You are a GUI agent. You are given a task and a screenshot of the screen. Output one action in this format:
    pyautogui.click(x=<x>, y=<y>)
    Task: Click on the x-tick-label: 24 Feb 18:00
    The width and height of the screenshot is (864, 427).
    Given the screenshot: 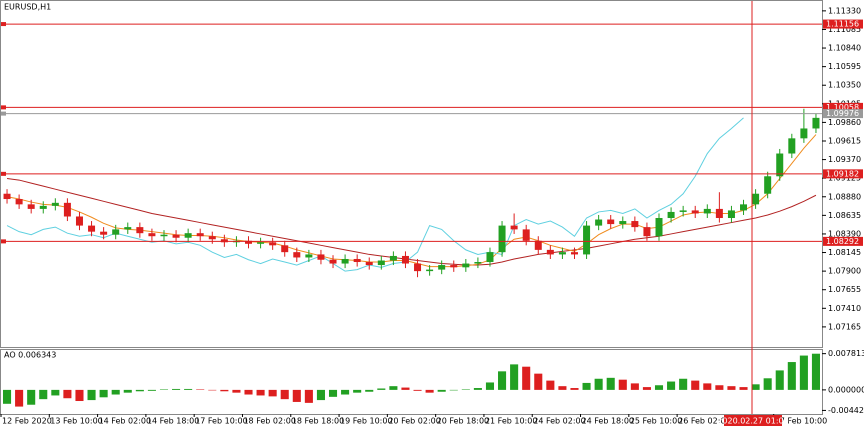 What is the action you would take?
    pyautogui.click(x=608, y=421)
    